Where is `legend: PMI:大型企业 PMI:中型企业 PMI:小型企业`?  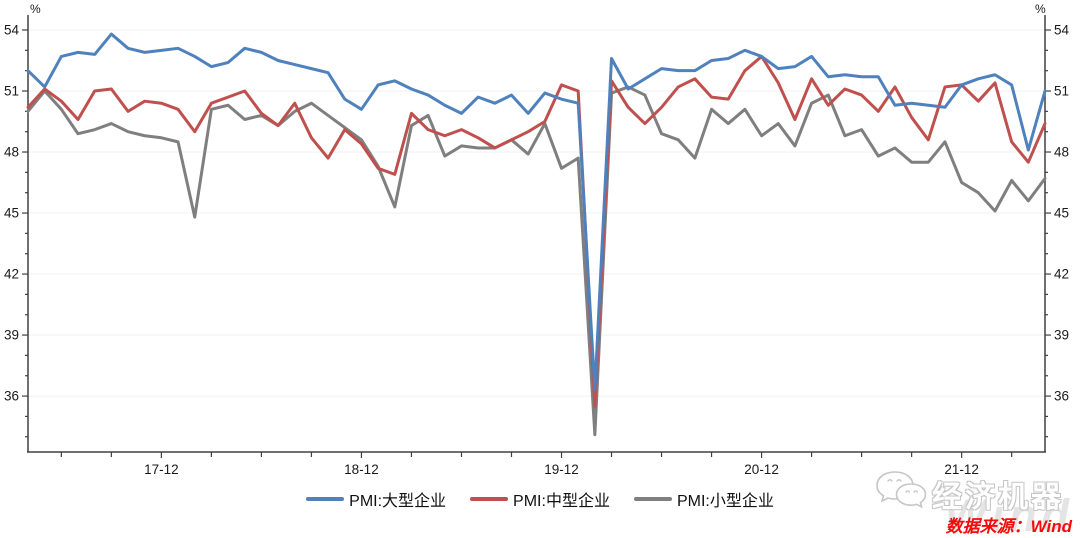 legend: PMI:大型企业 PMI:中型企业 PMI:小型企业 is located at coordinates (540, 499).